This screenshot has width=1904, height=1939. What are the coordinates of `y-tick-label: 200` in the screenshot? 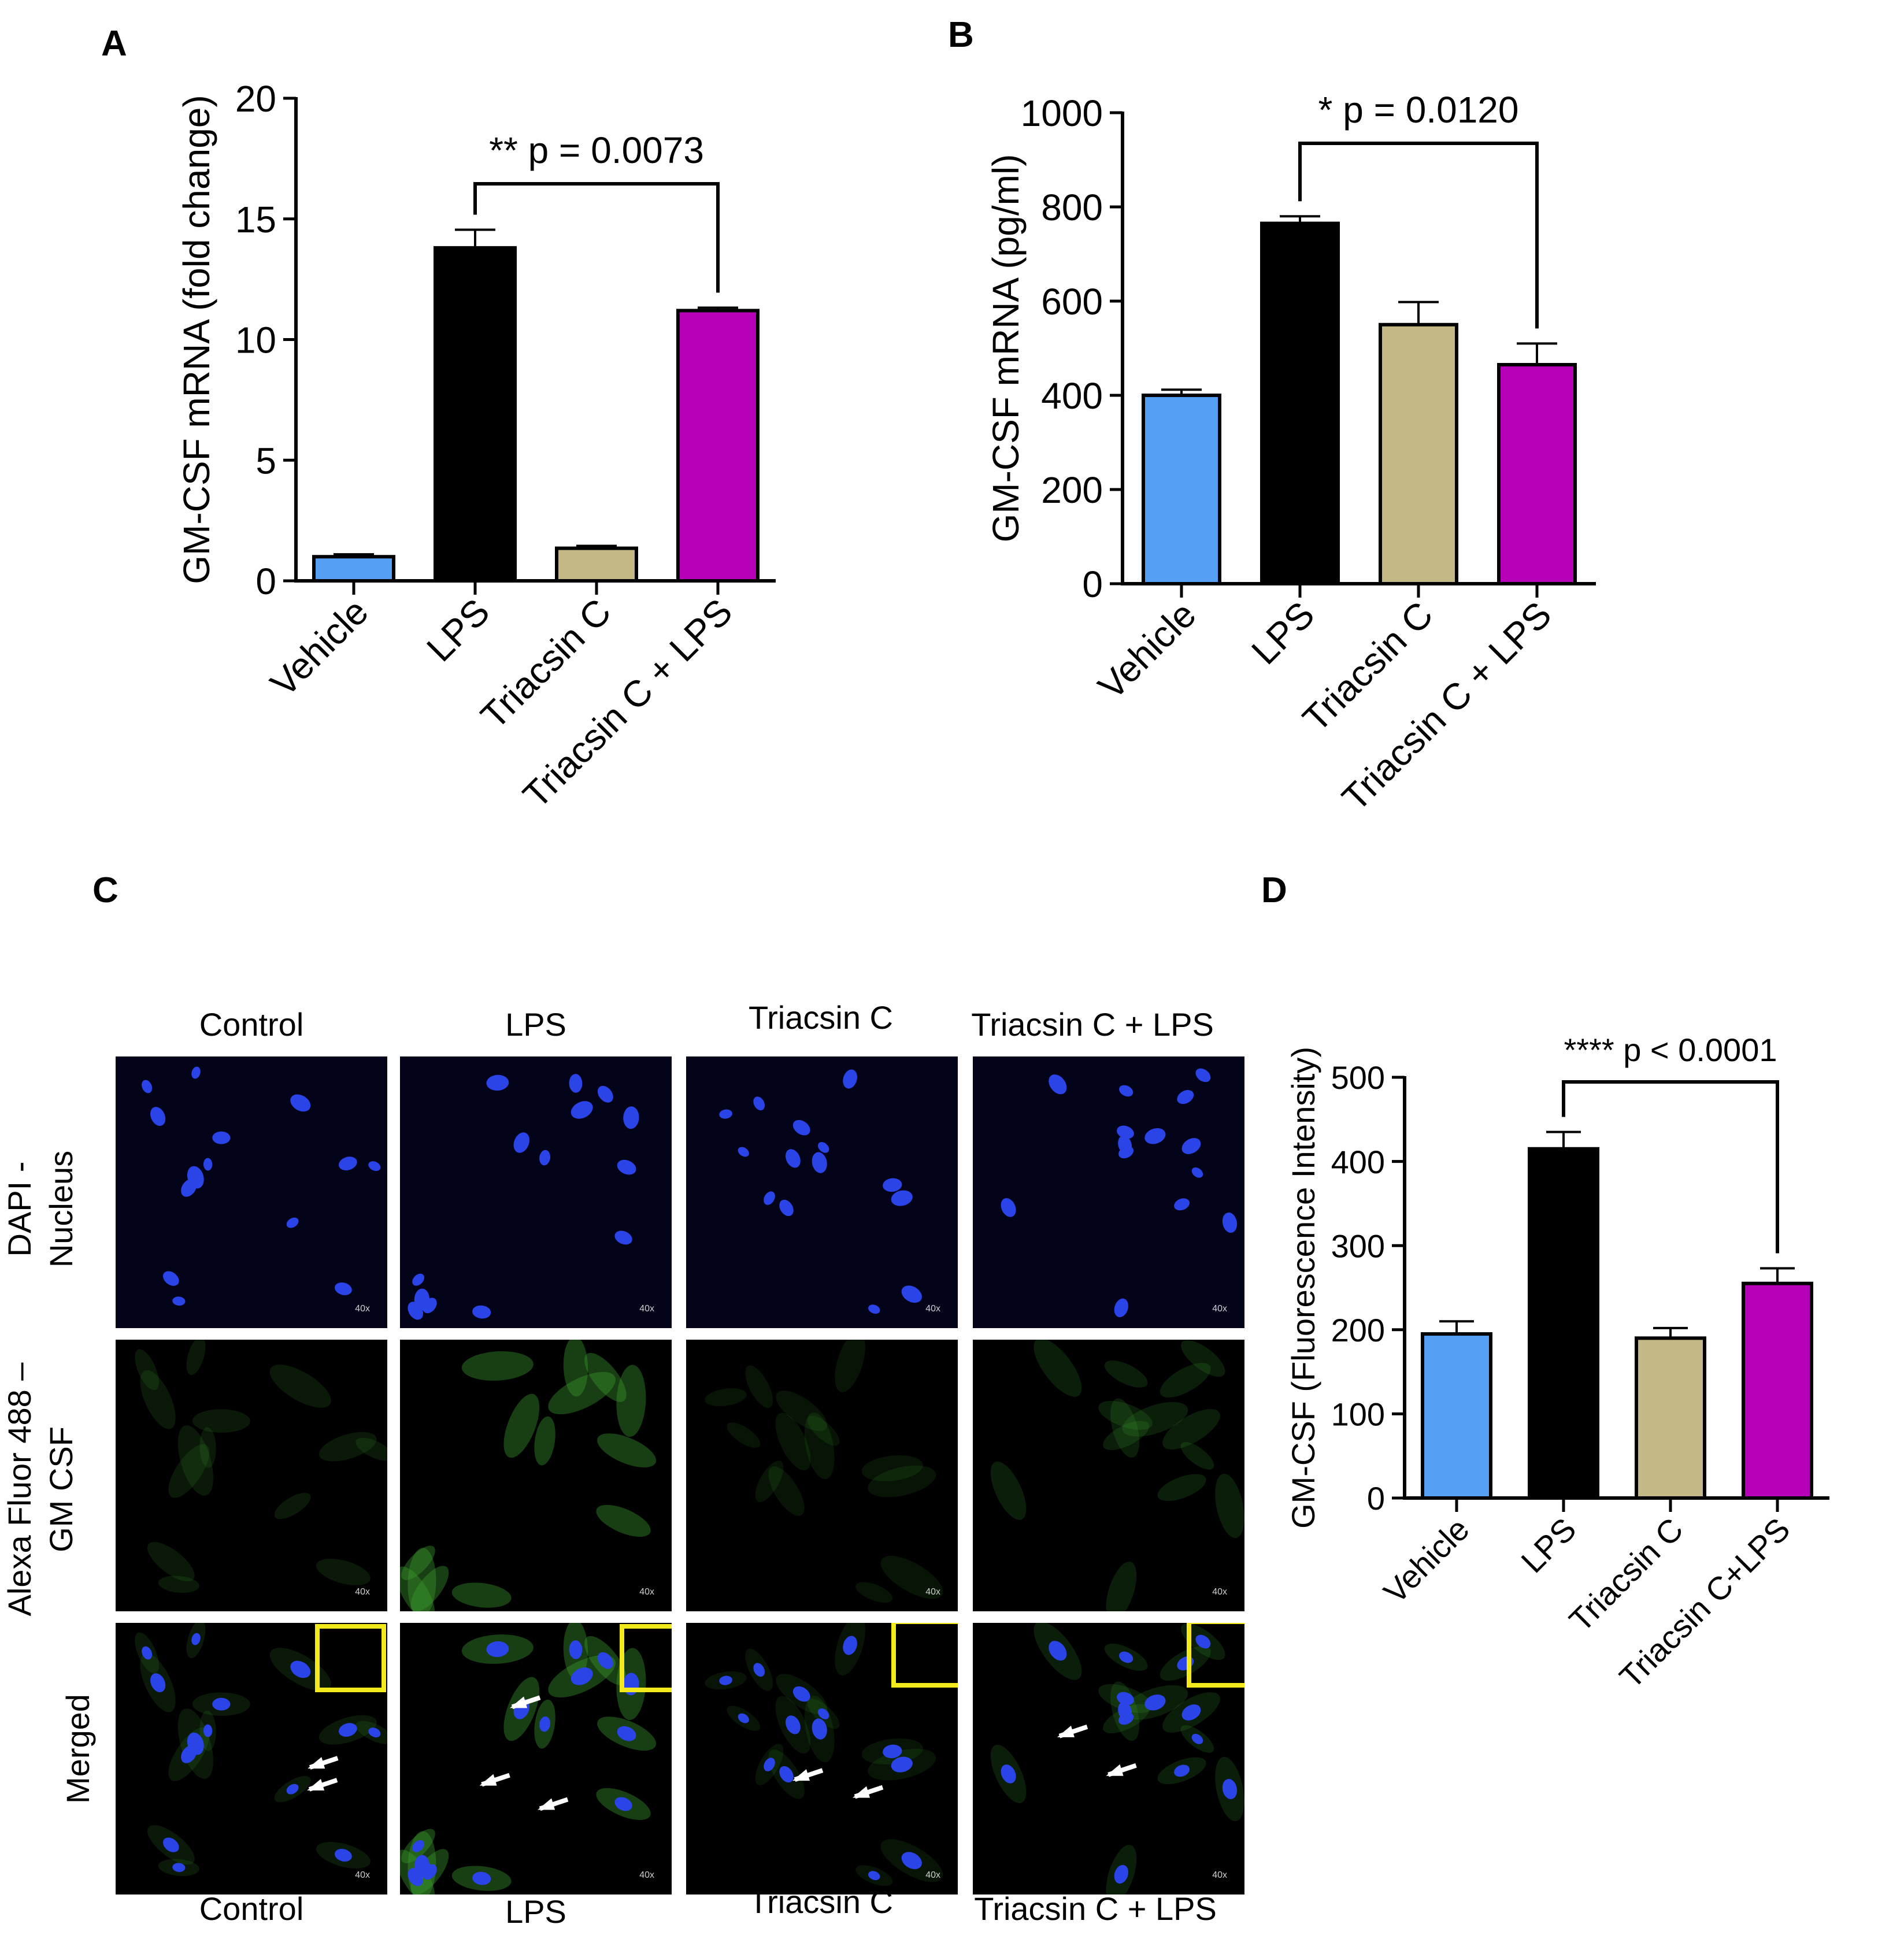 It's located at (1358, 1330).